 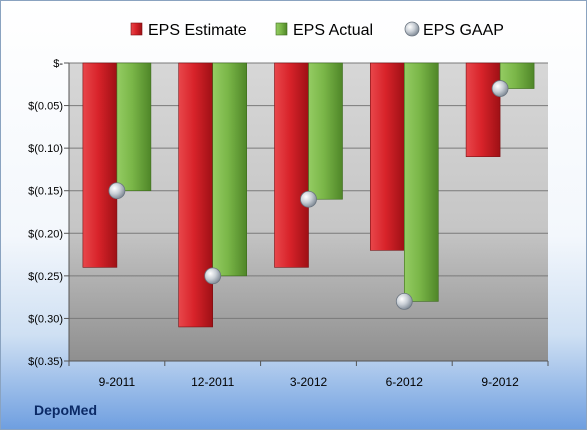 I want to click on legend-eps-estimate-swatch, so click(x=136, y=29).